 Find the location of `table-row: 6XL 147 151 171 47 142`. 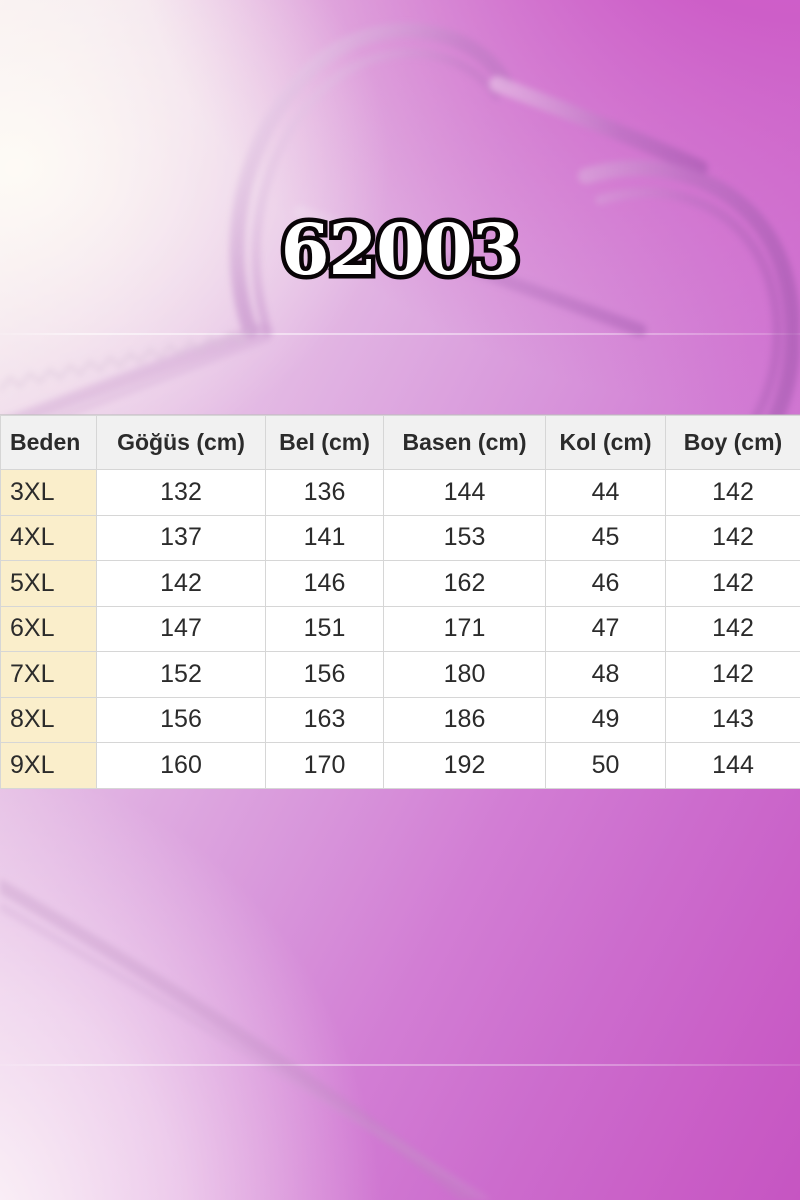

table-row: 6XL 147 151 171 47 142 is located at coordinates (400, 628).